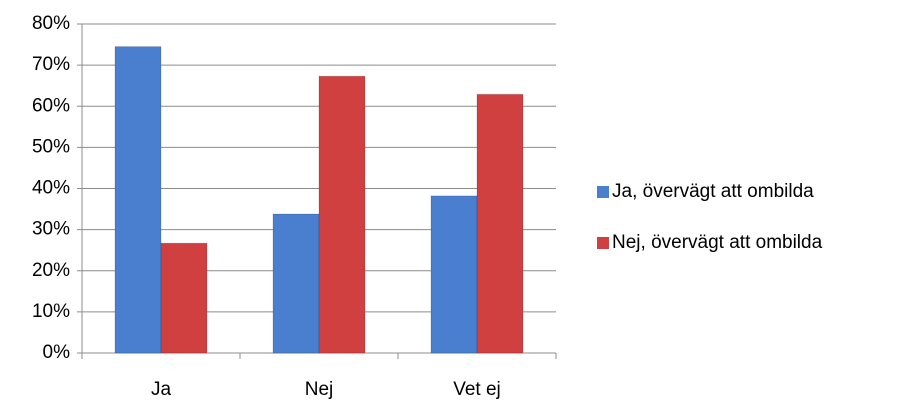  What do you see at coordinates (51, 23) in the screenshot?
I see `y-tick-label: 80%` at bounding box center [51, 23].